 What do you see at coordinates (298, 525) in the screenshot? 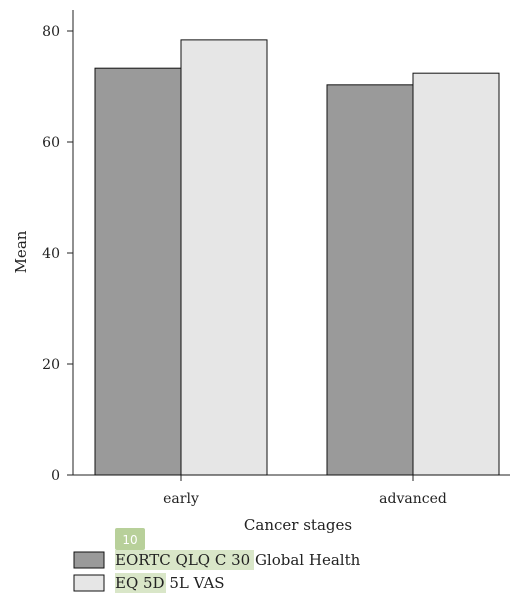
I see `x-axis-title: Cancer stages` at bounding box center [298, 525].